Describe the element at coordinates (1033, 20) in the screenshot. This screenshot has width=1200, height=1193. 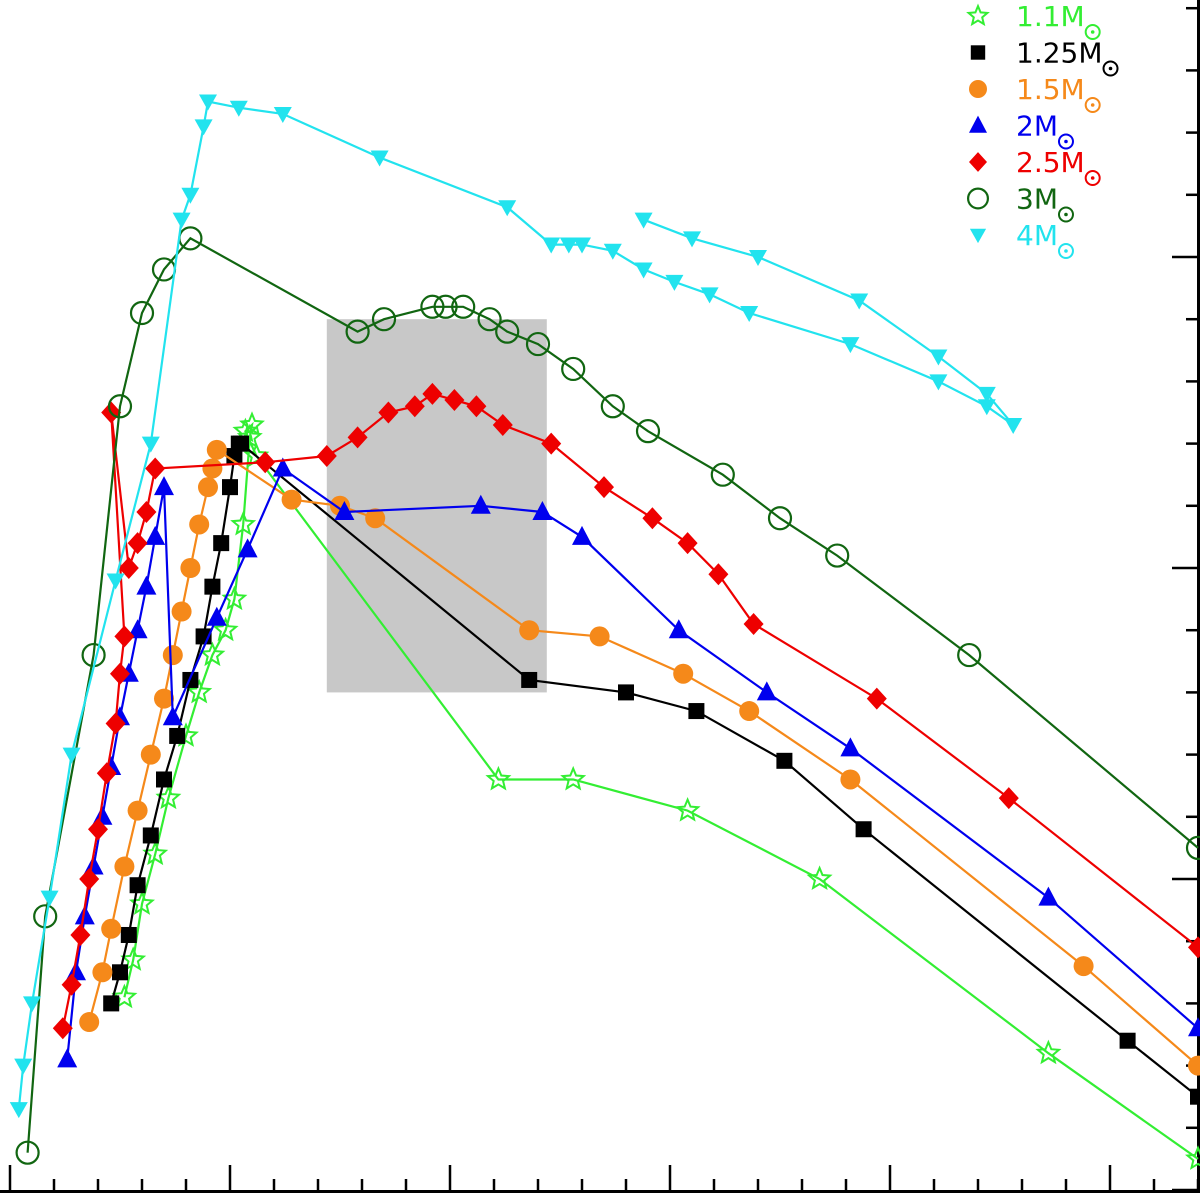
I see `legend-item: 1.1M` at that location.